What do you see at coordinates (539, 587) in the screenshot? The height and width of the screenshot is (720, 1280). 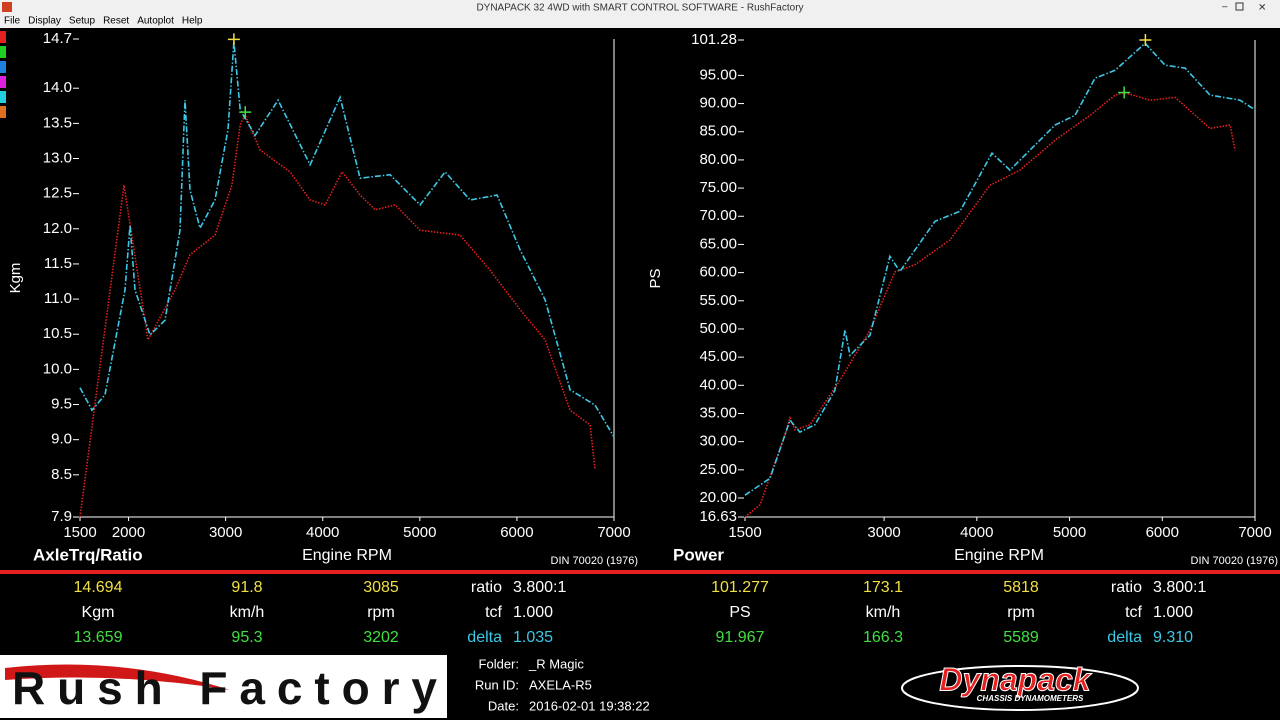 I see `readout-cell: 3.800:1` at bounding box center [539, 587].